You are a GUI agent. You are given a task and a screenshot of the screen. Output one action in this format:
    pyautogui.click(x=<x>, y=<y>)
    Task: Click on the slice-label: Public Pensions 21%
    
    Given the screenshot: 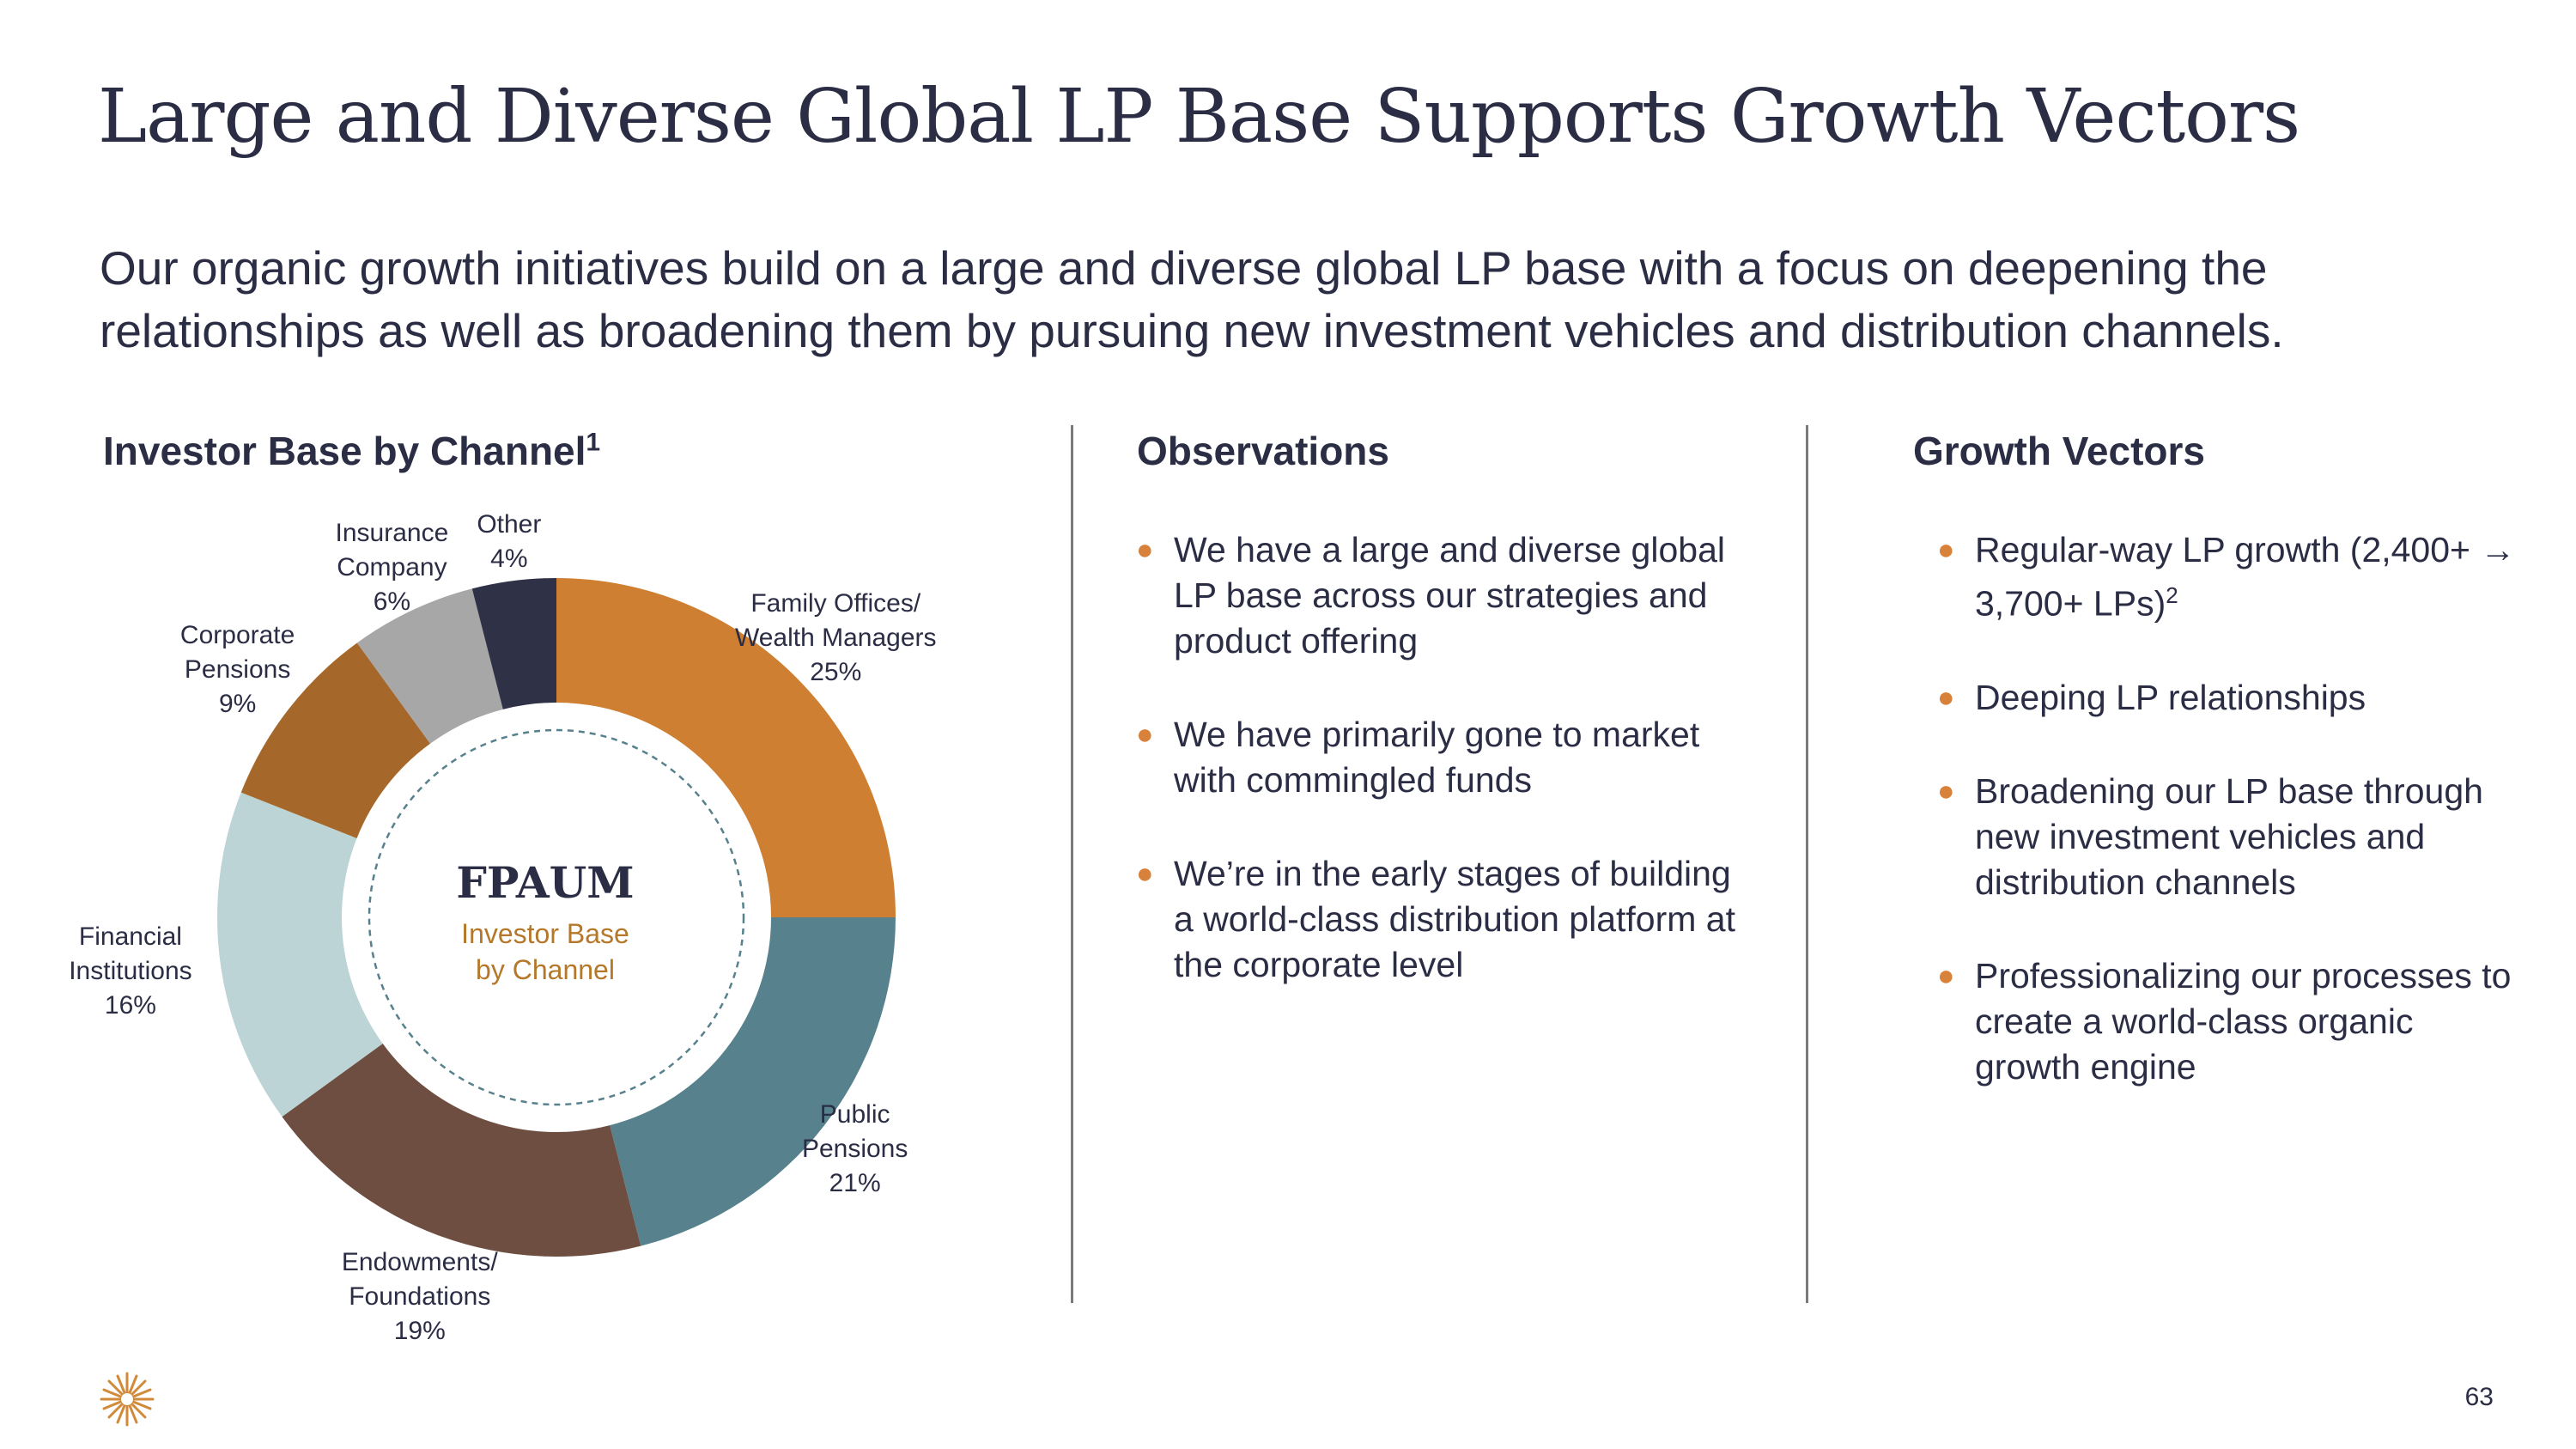 What is the action you would take?
    pyautogui.click(x=855, y=1149)
    